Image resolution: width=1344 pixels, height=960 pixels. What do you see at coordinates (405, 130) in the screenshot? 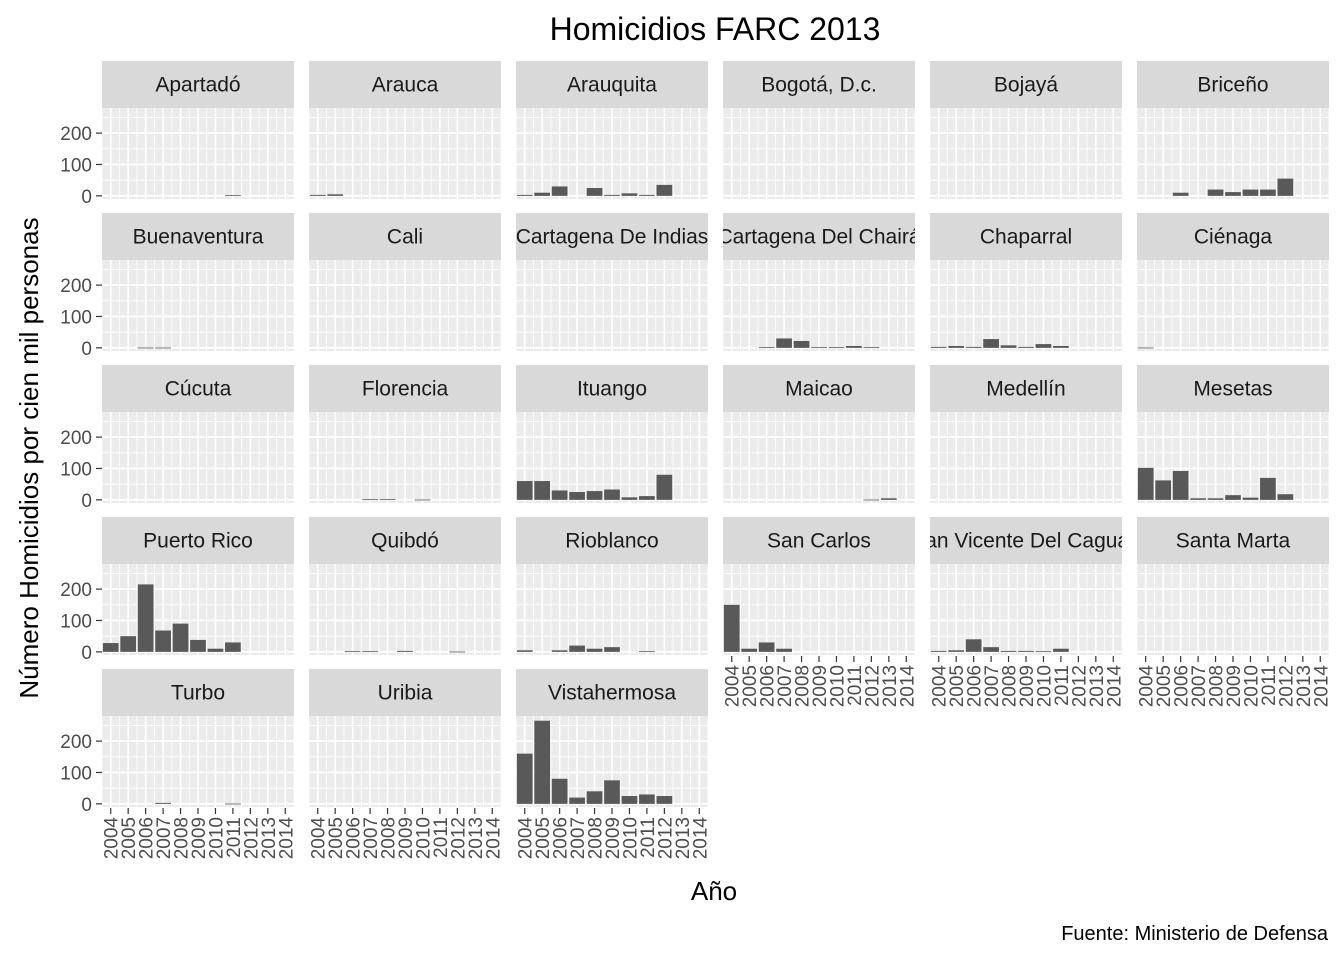
I see `facet-panel: Arauca` at bounding box center [405, 130].